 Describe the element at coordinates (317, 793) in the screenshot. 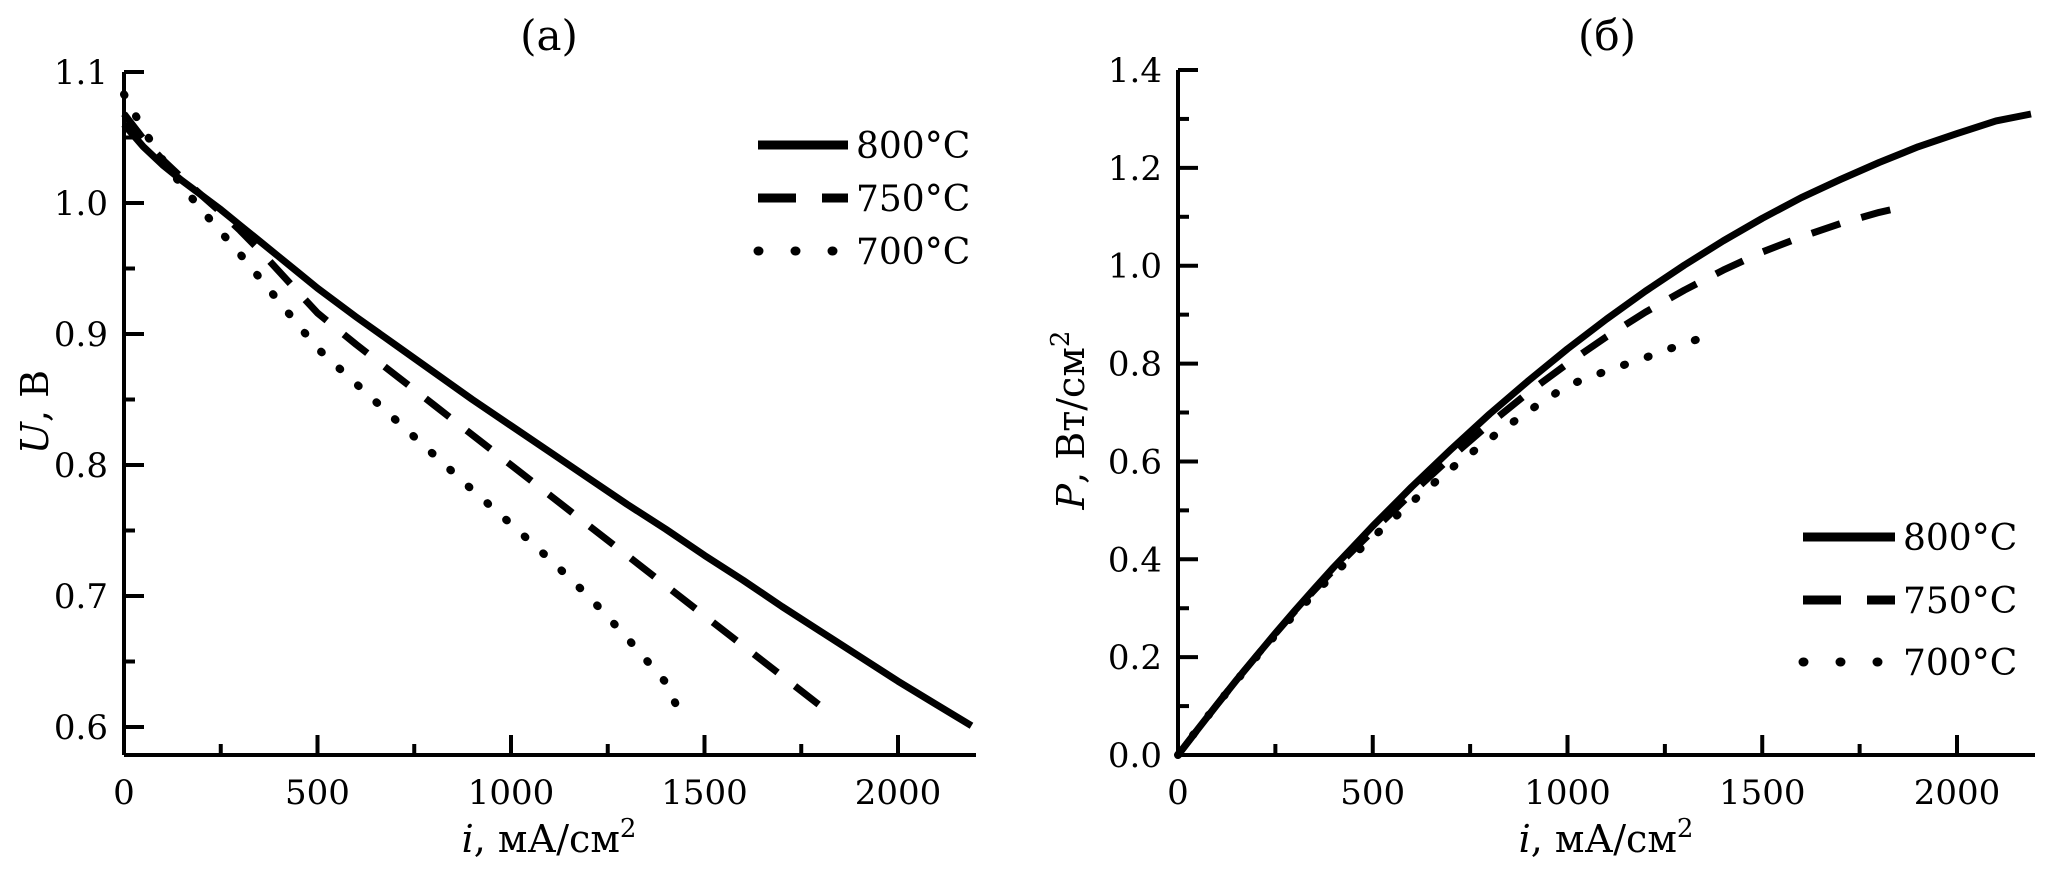

I see `x-tick-label-a-500: 500` at that location.